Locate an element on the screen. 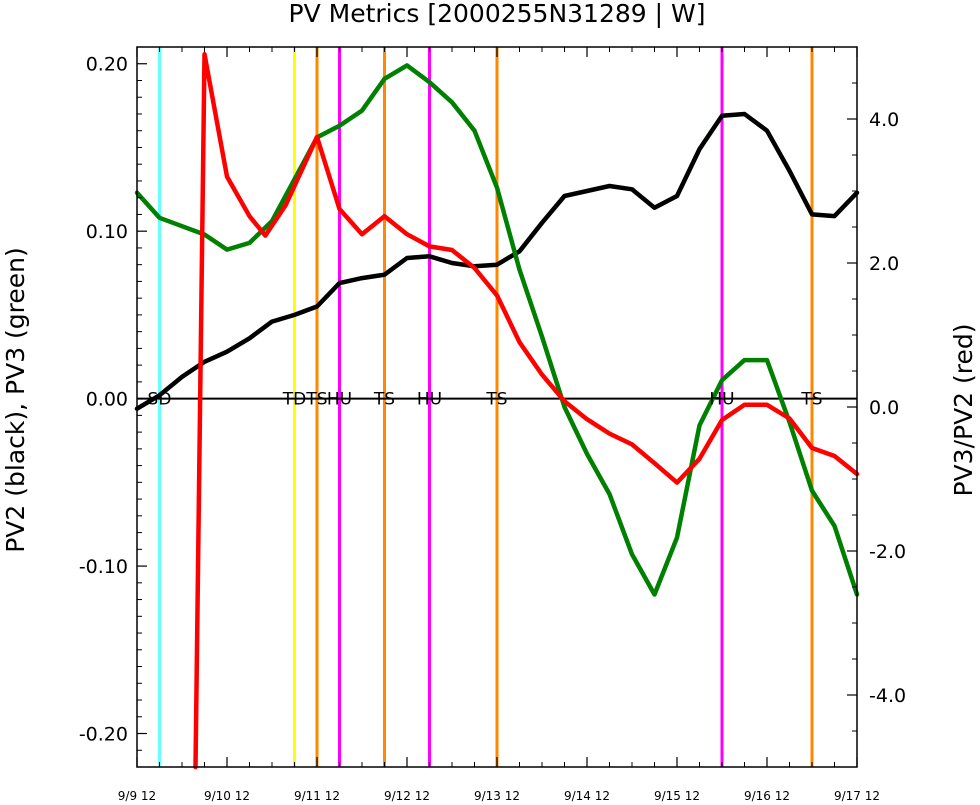  left-tick-label: -0.10 is located at coordinates (103, 567).